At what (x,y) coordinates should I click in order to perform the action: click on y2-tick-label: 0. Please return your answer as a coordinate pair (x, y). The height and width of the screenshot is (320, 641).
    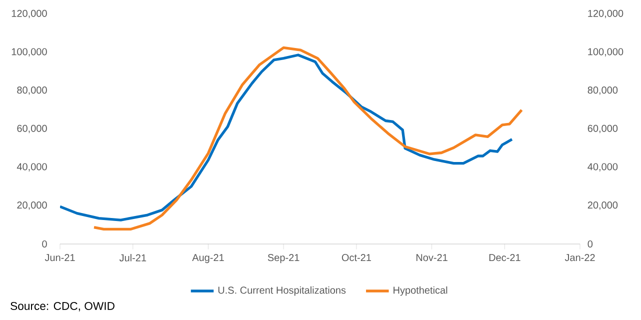
    Looking at the image, I should click on (590, 244).